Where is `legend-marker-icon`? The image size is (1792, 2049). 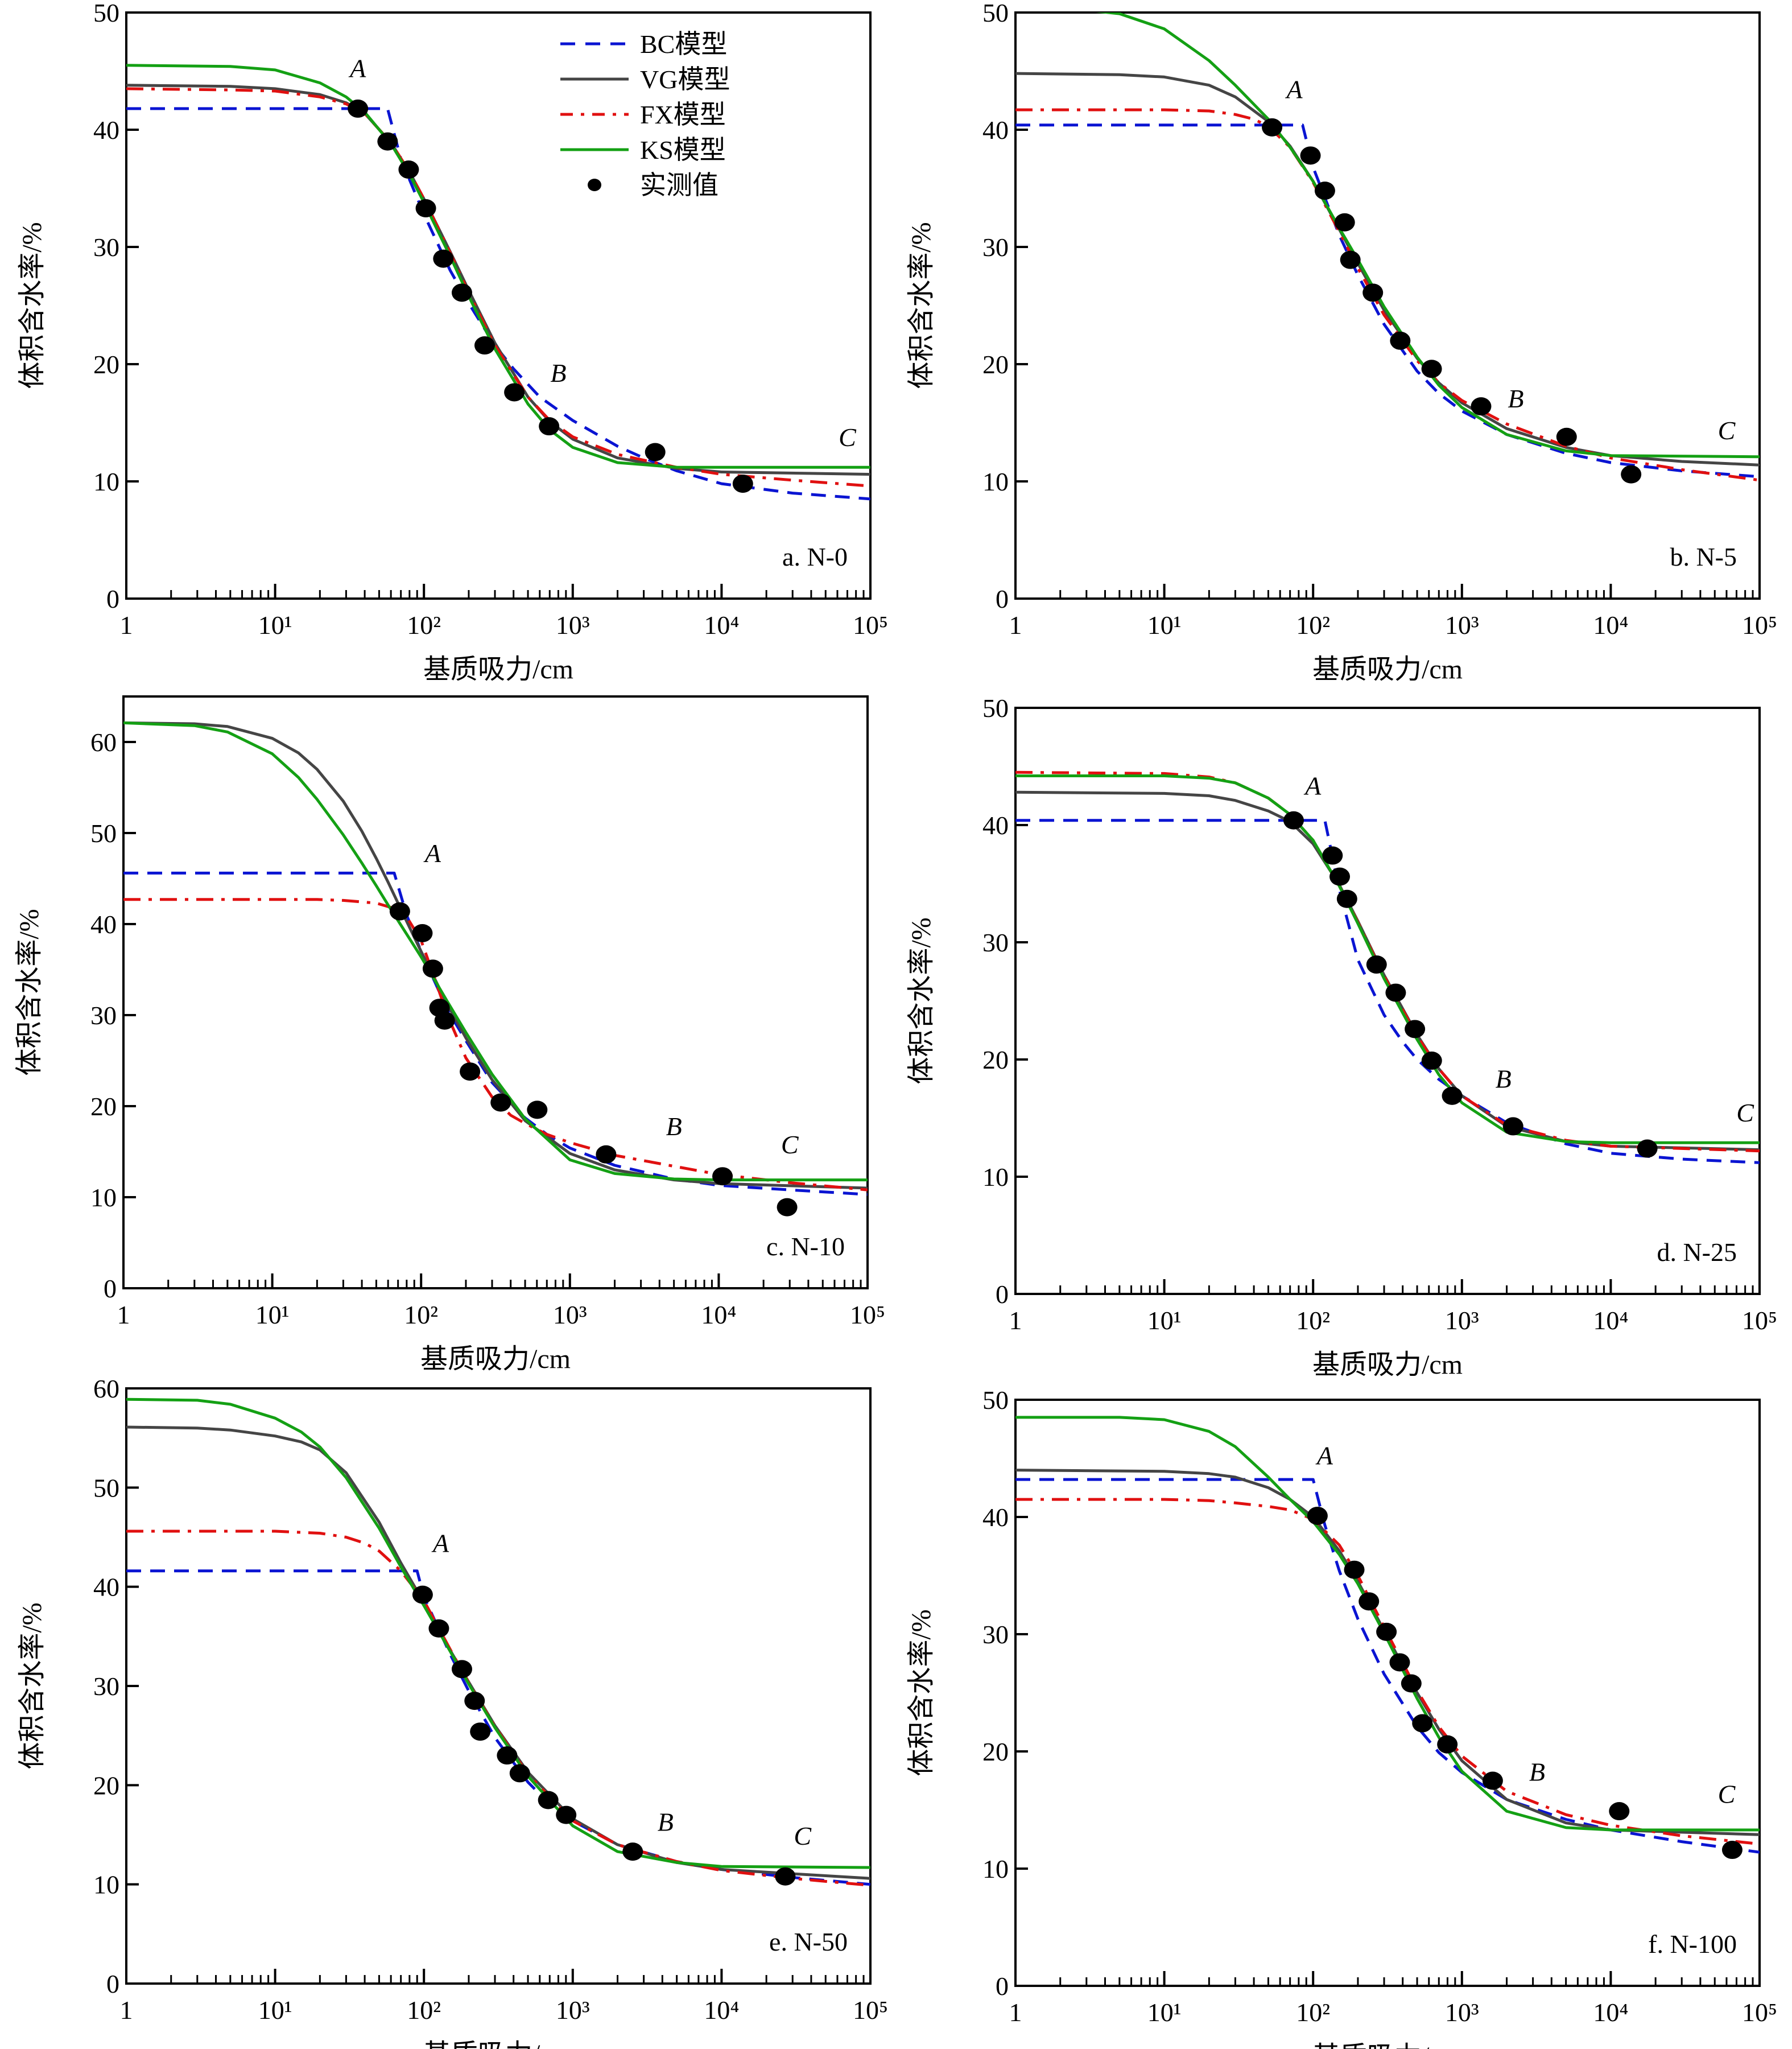
legend-marker-icon is located at coordinates (594, 185).